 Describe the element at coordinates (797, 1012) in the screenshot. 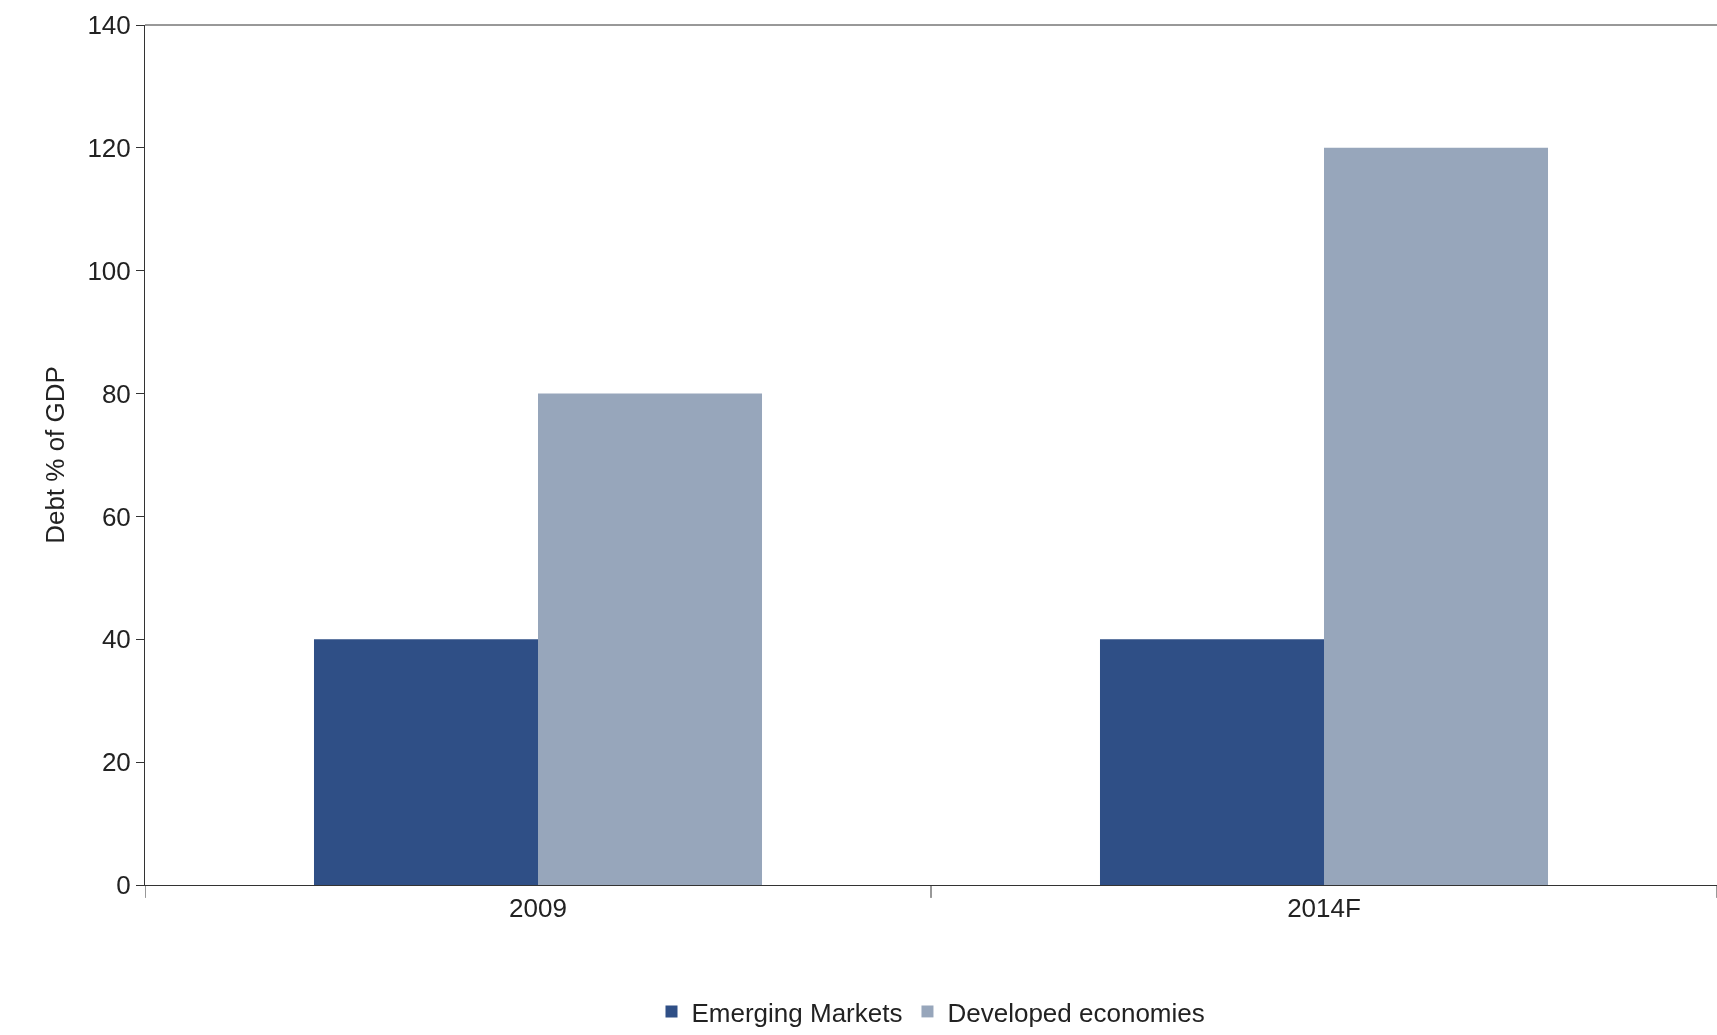

I see `legend-label: Emerging Markets` at that location.